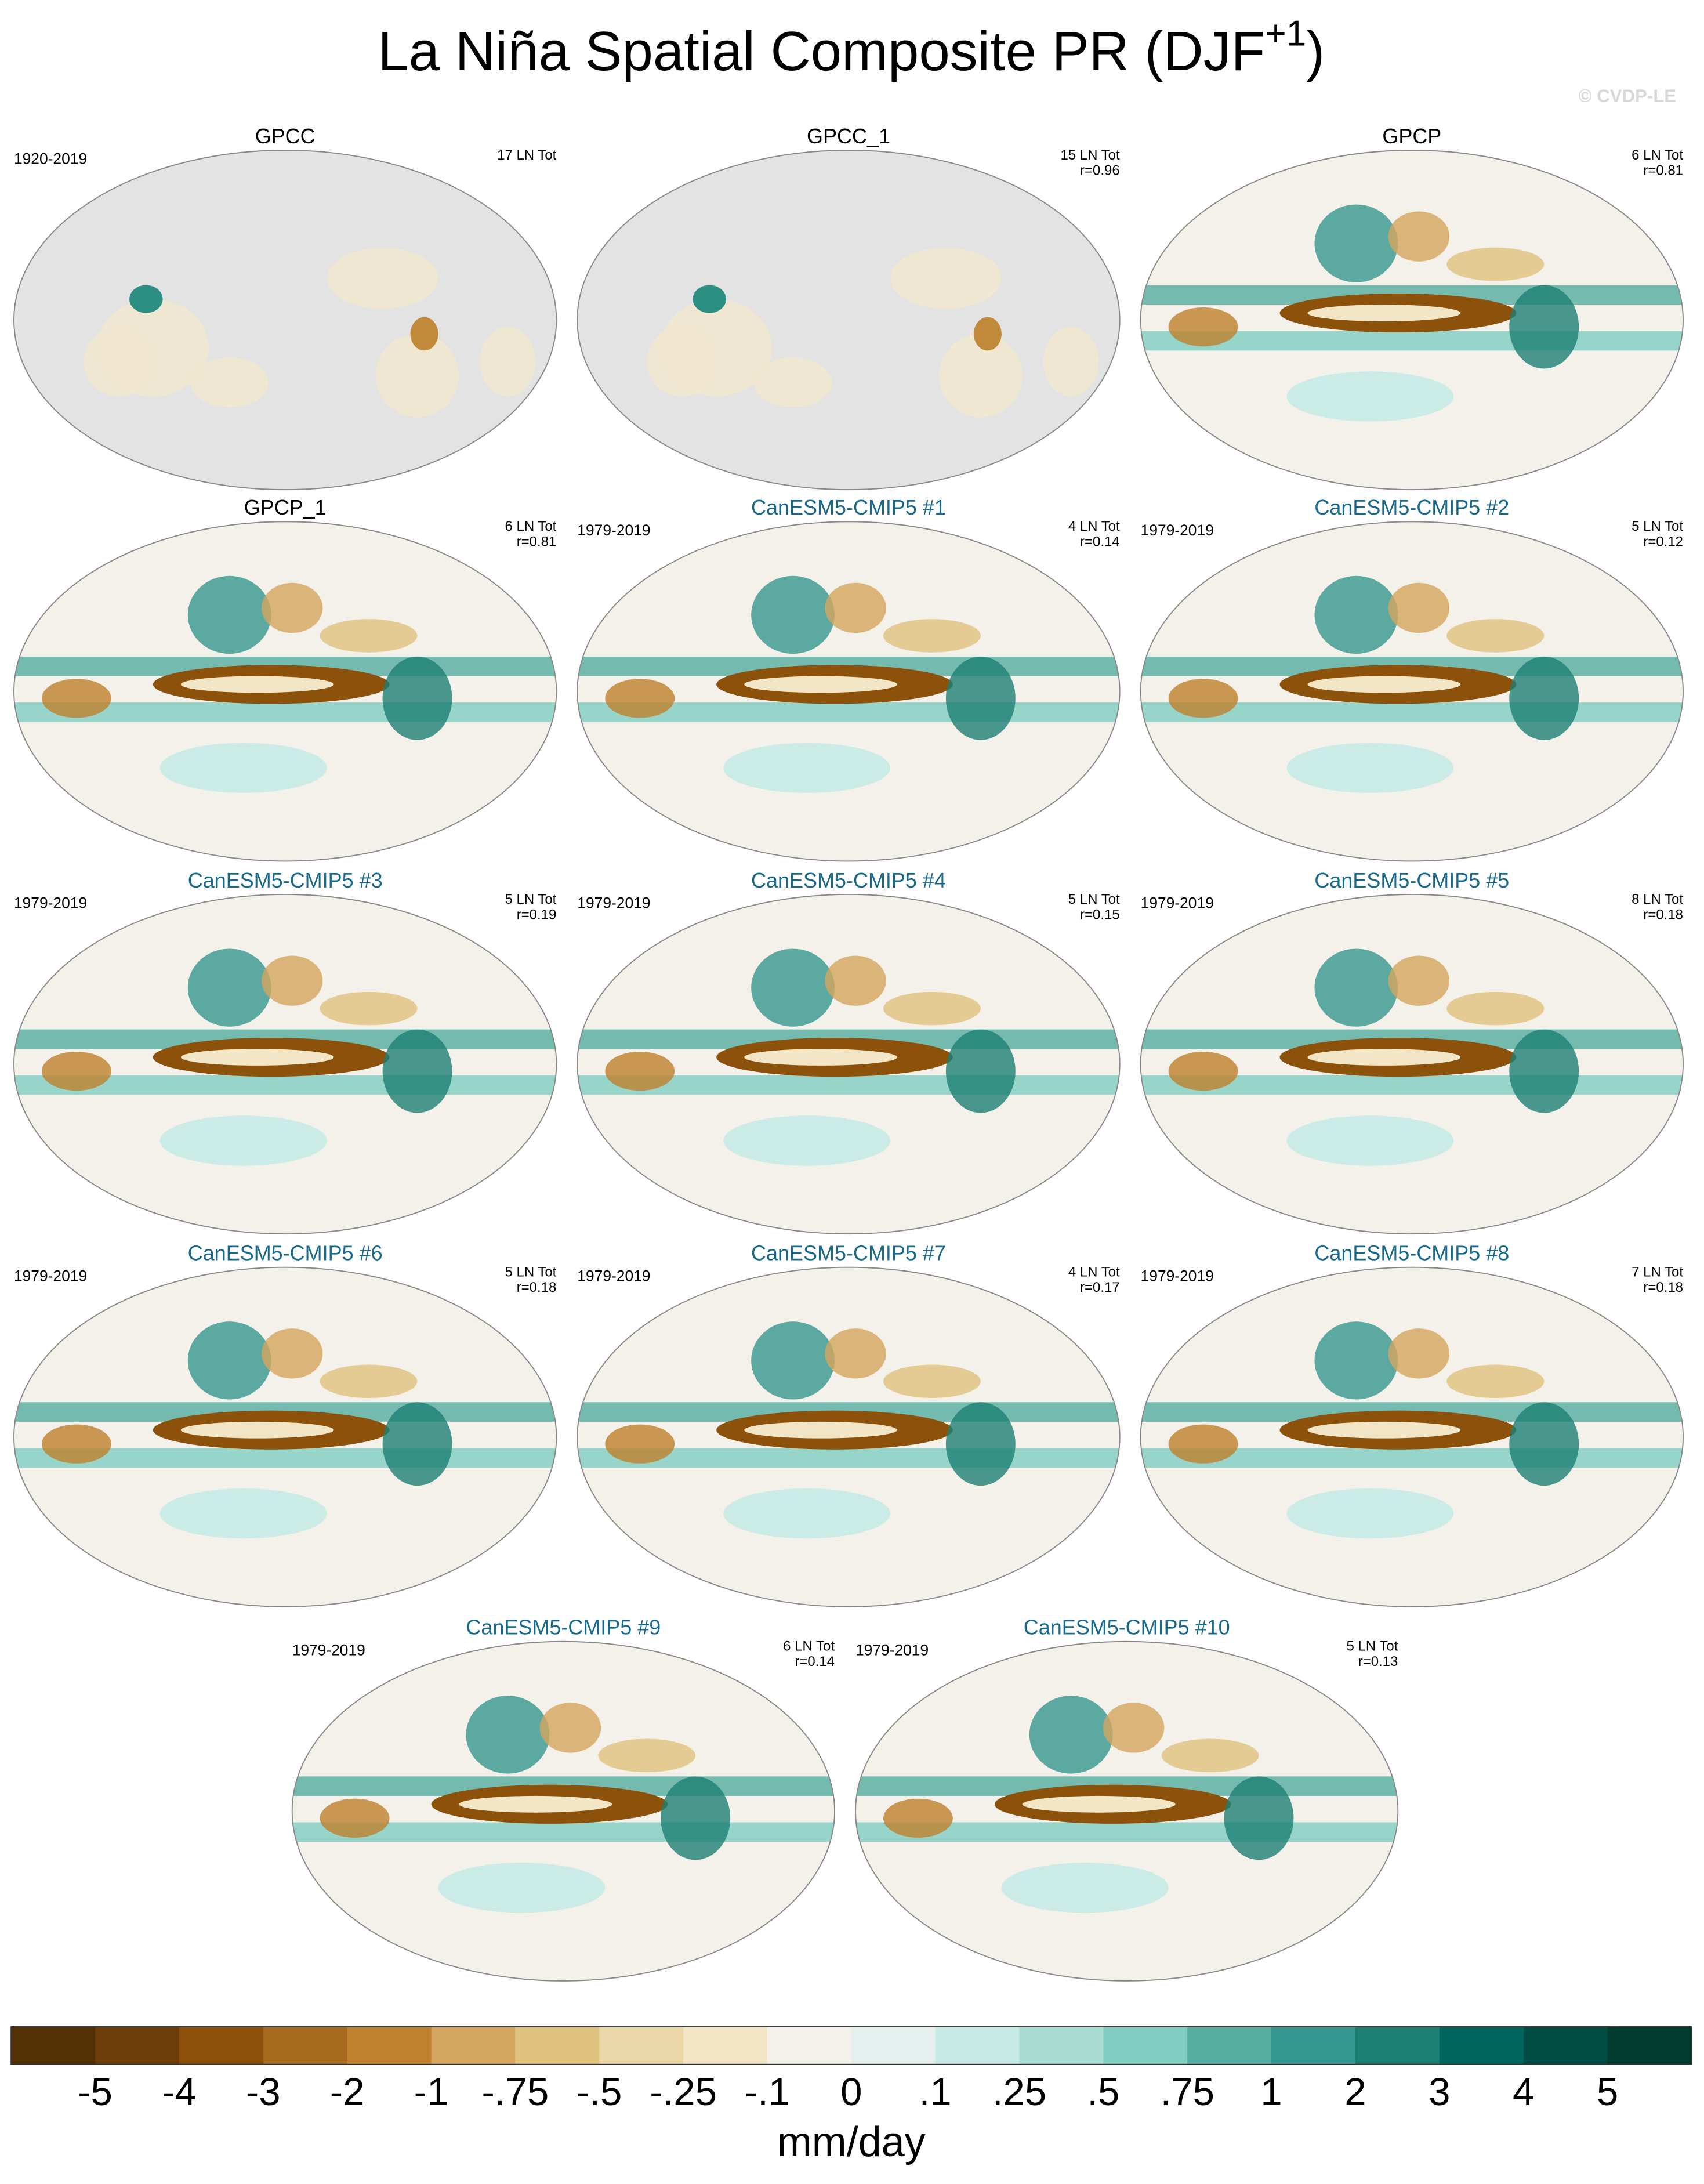 Image resolution: width=1704 pixels, height=2184 pixels. I want to click on panel-title: CanESM5-CMIP5 #10, so click(1127, 1627).